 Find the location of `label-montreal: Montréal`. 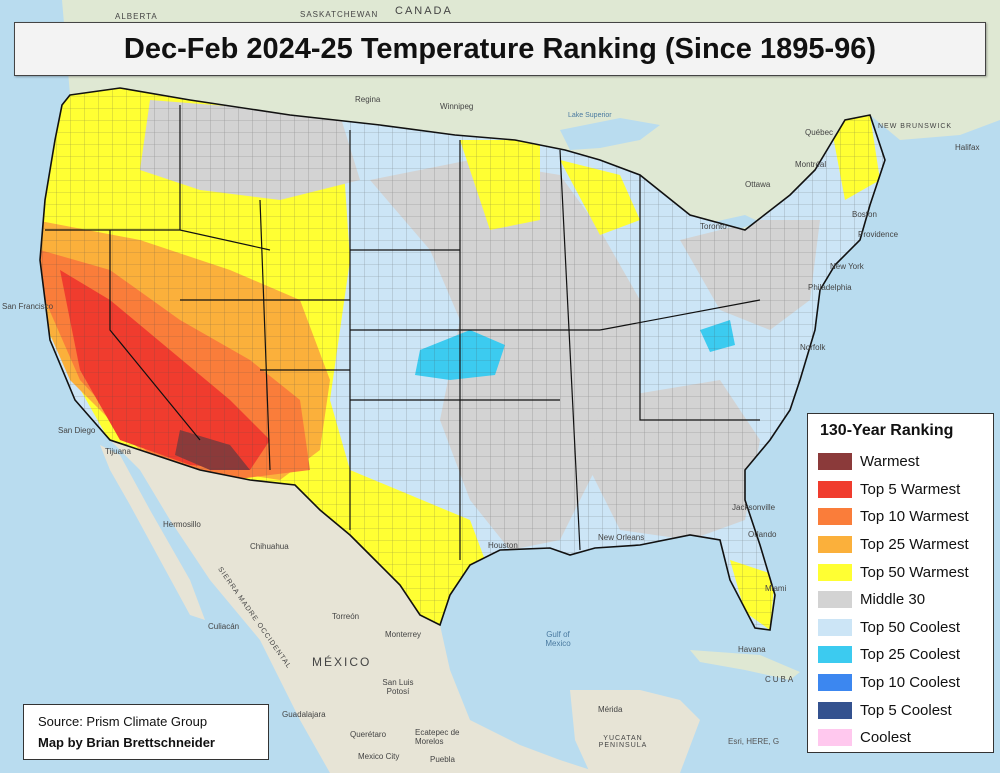

label-montreal: Montréal is located at coordinates (811, 164).